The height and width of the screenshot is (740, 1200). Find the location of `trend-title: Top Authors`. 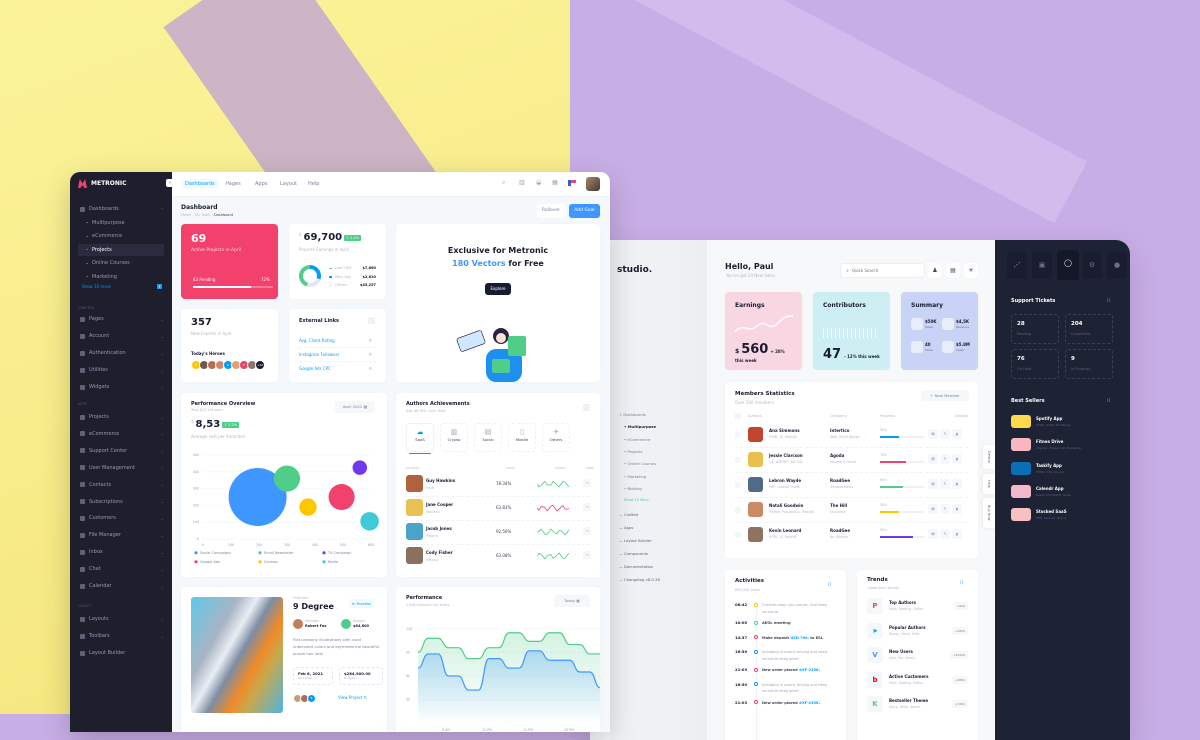

trend-title: Top Authors is located at coordinates (903, 602).